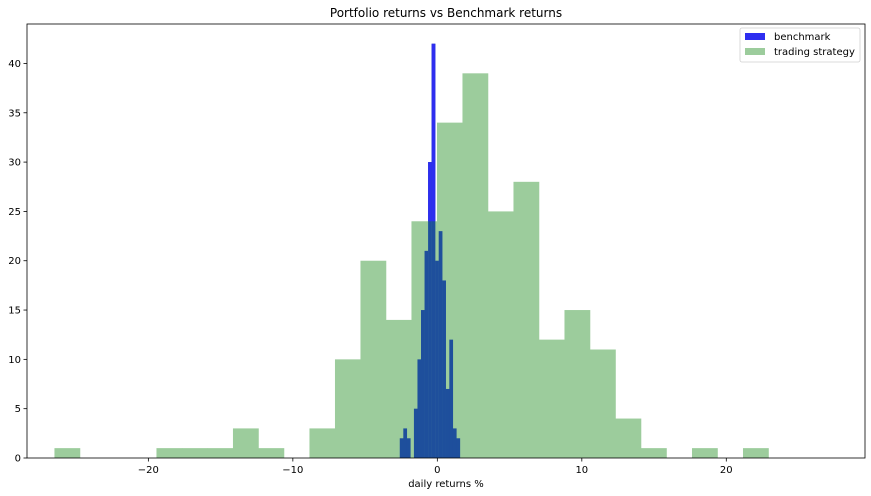  What do you see at coordinates (14, 212) in the screenshot?
I see `y-tick-label: 25` at bounding box center [14, 212].